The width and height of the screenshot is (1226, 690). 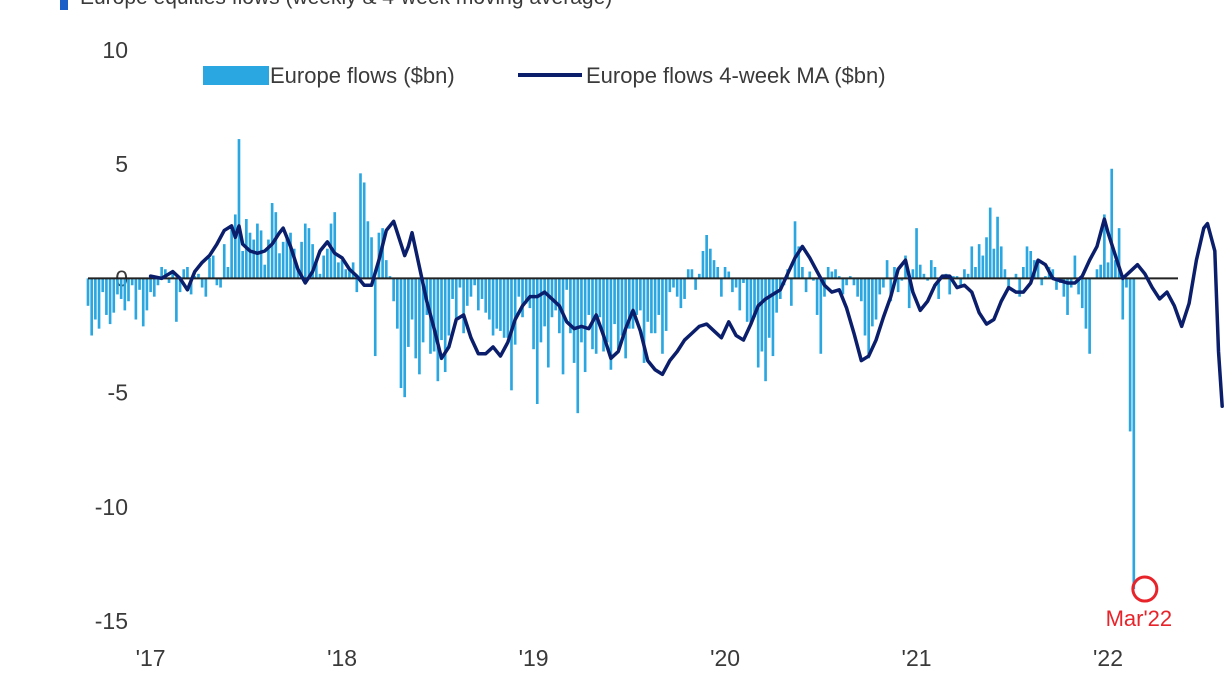 I want to click on x-tick-label: '20, so click(x=725, y=658).